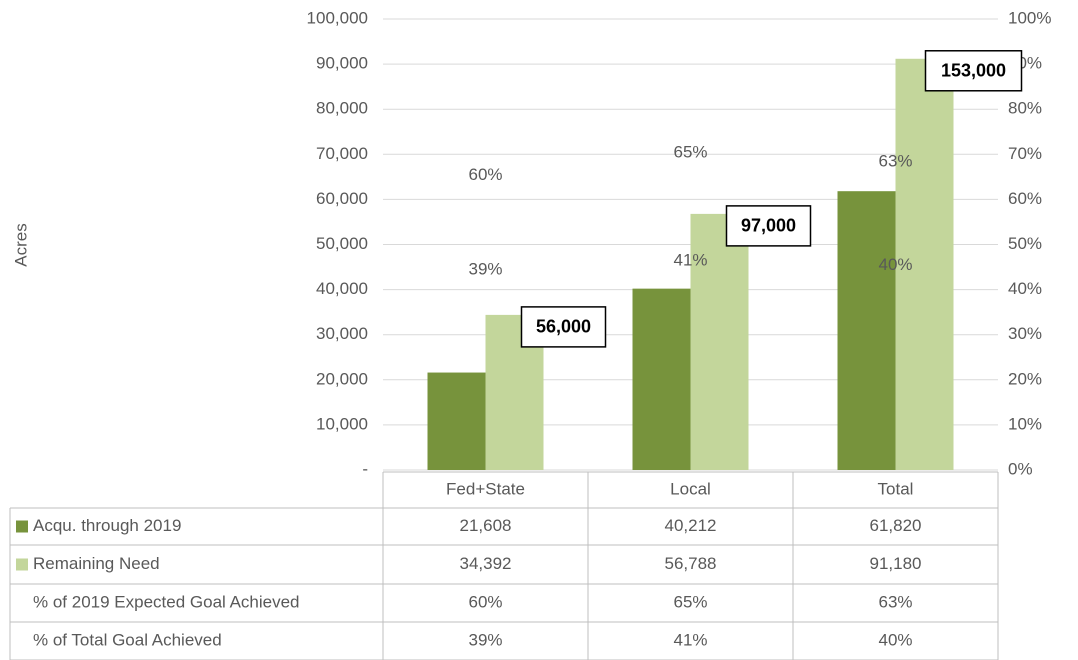 The width and height of the screenshot is (1078, 660). I want to click on legend-label: % of 2019 Expected Goal Achieved, so click(166, 601).